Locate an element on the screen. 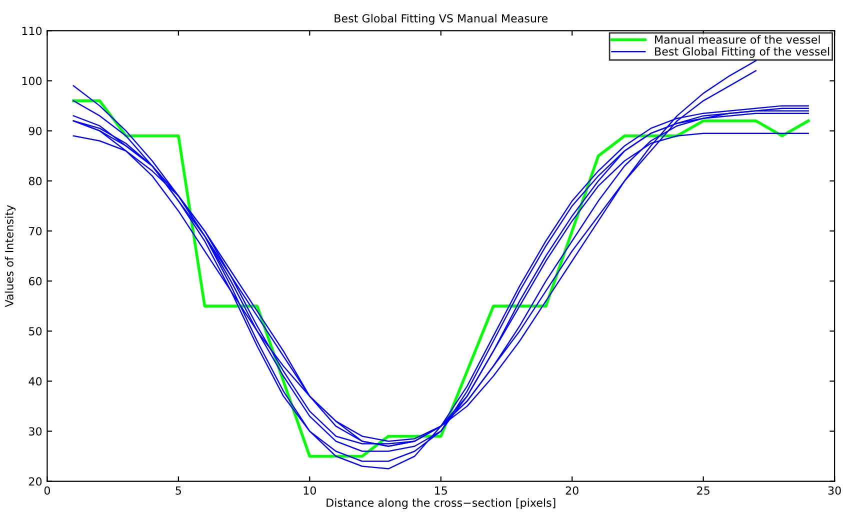  x-tick-label: 10 is located at coordinates (310, 490).